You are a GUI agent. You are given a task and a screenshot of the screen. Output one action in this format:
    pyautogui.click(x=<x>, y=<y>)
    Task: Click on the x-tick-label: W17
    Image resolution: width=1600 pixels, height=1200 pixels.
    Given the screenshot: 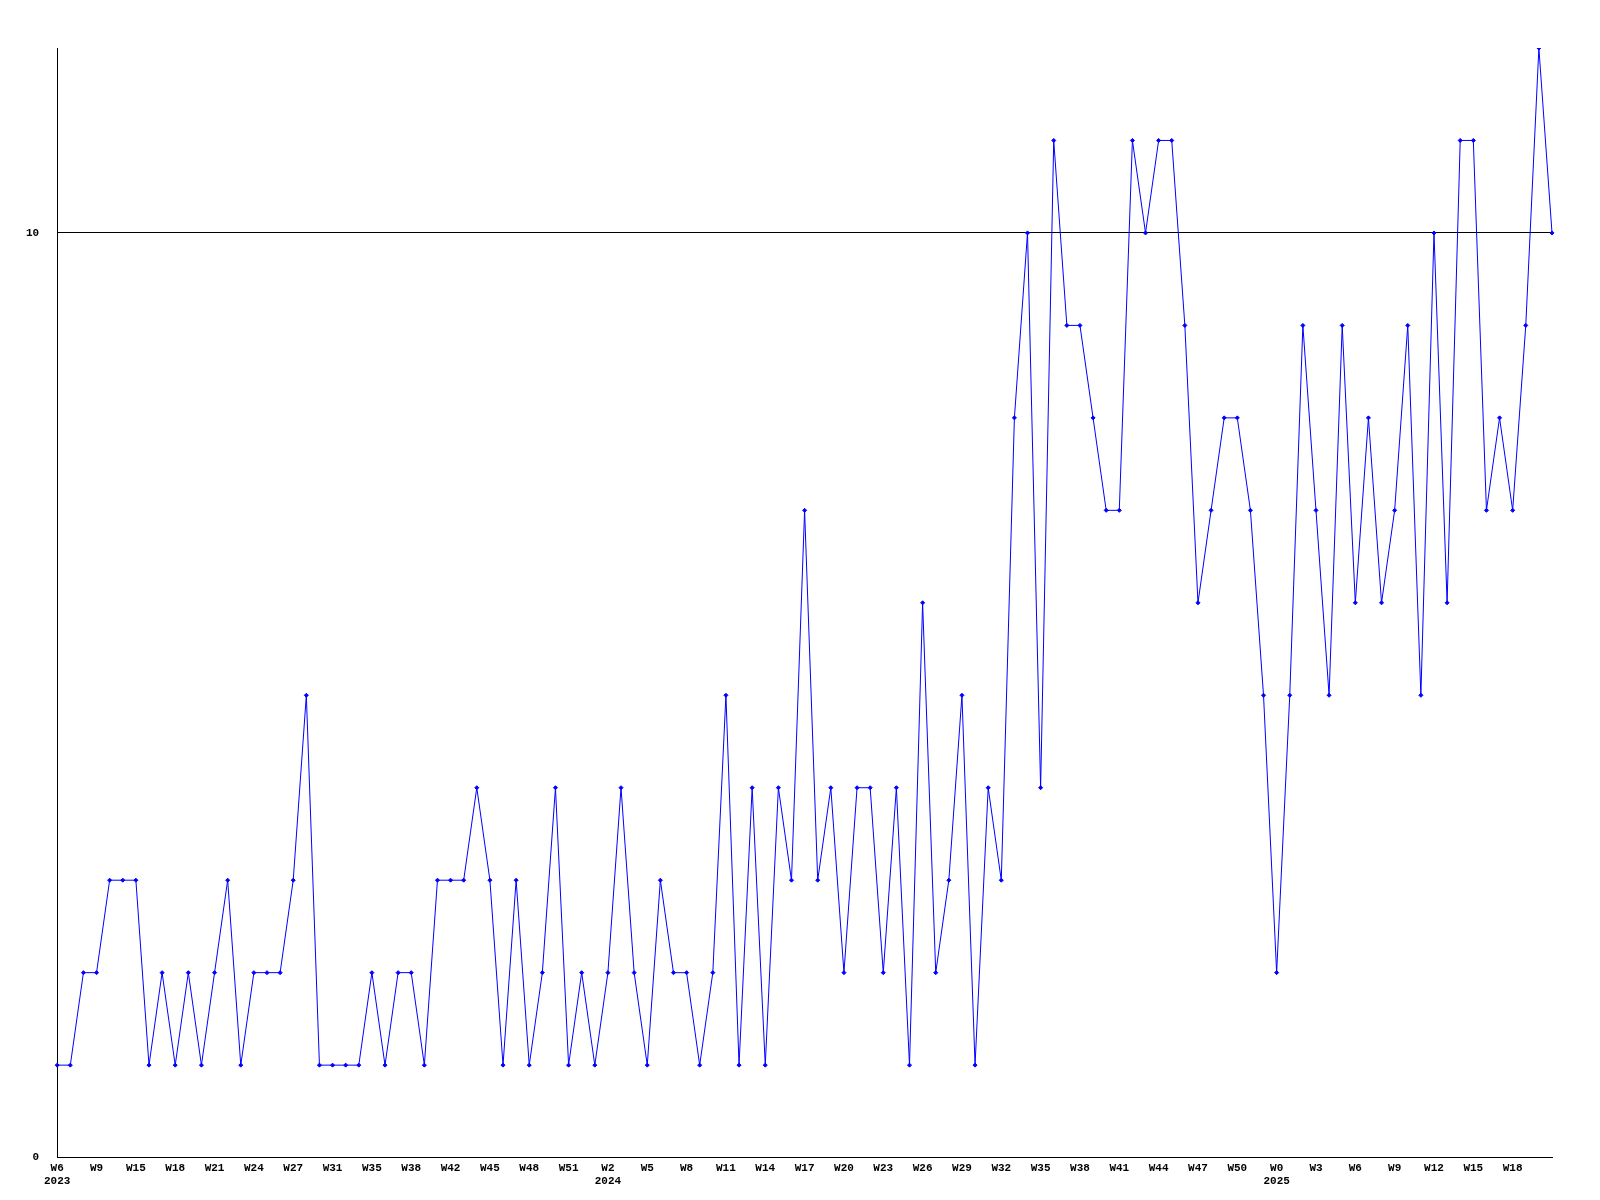 What is the action you would take?
    pyautogui.click(x=804, y=1167)
    